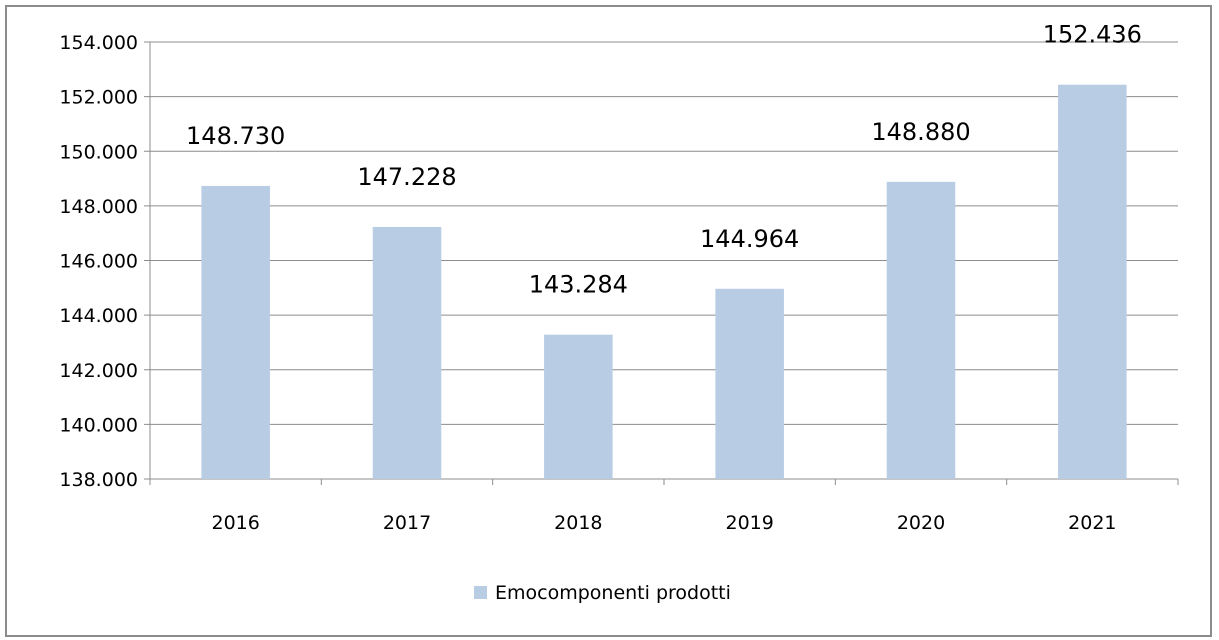  Describe the element at coordinates (98, 316) in the screenshot. I see `y-tick-label: 144.000` at that location.